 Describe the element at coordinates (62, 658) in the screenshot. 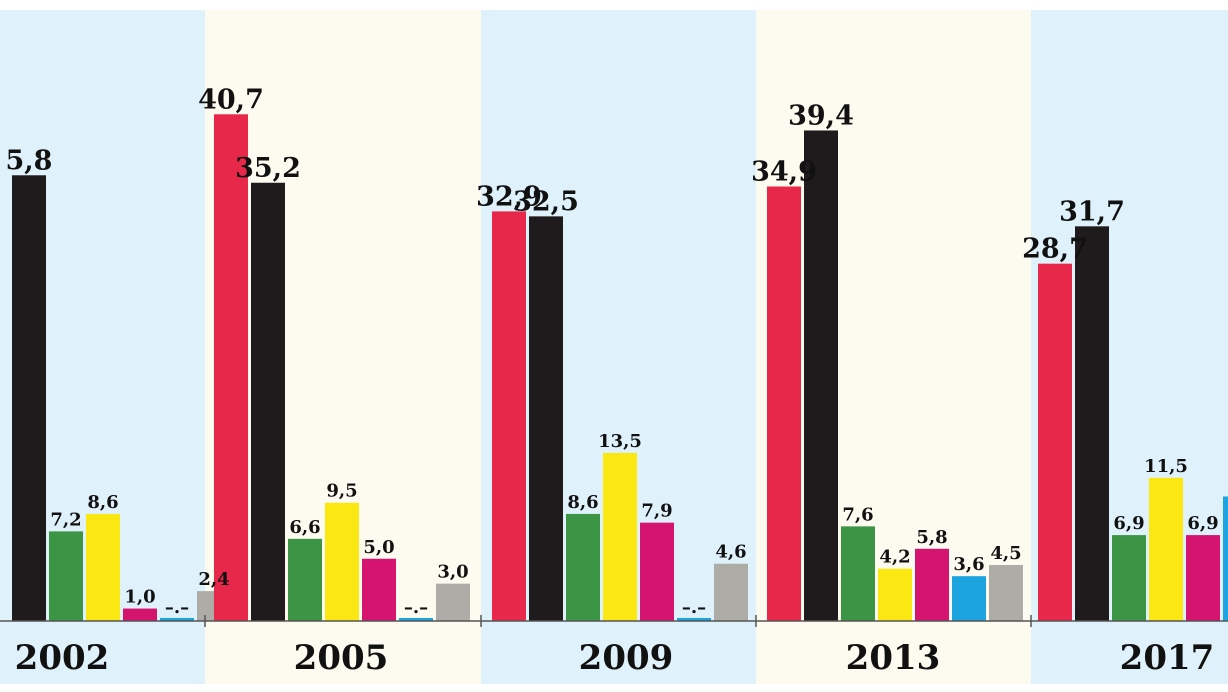

I see `year-label-2002: 2002` at that location.